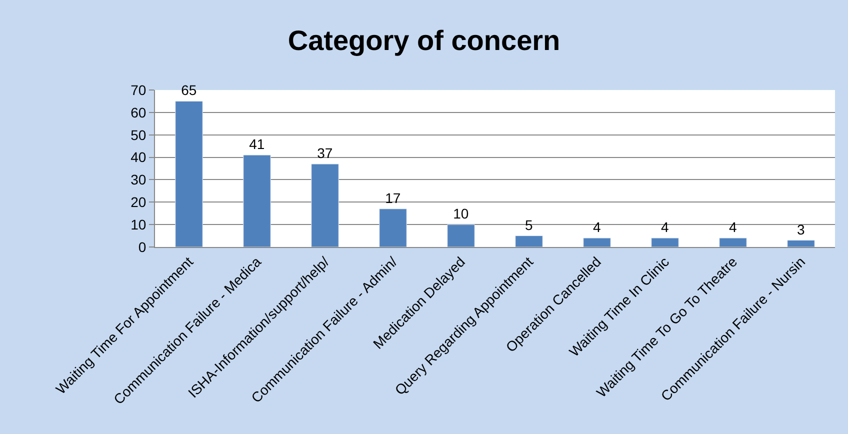  Describe the element at coordinates (138, 224) in the screenshot. I see `y-tick-label: 10` at that location.